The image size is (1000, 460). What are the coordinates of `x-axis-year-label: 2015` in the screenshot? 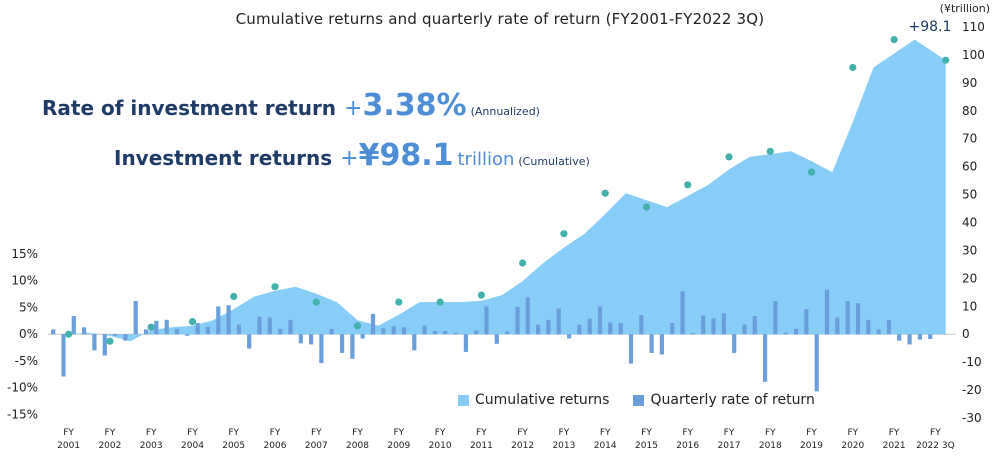 It's located at (646, 446).